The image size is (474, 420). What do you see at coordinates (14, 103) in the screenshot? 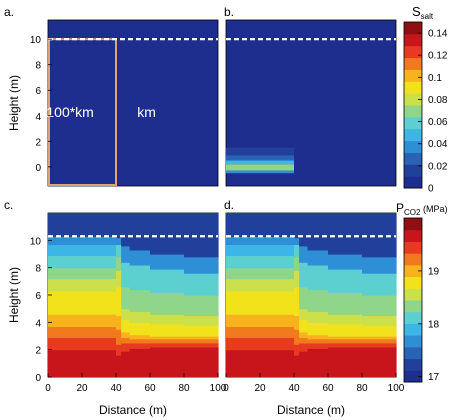
I see `y-axis-label-a: Height (m)` at bounding box center [14, 103].